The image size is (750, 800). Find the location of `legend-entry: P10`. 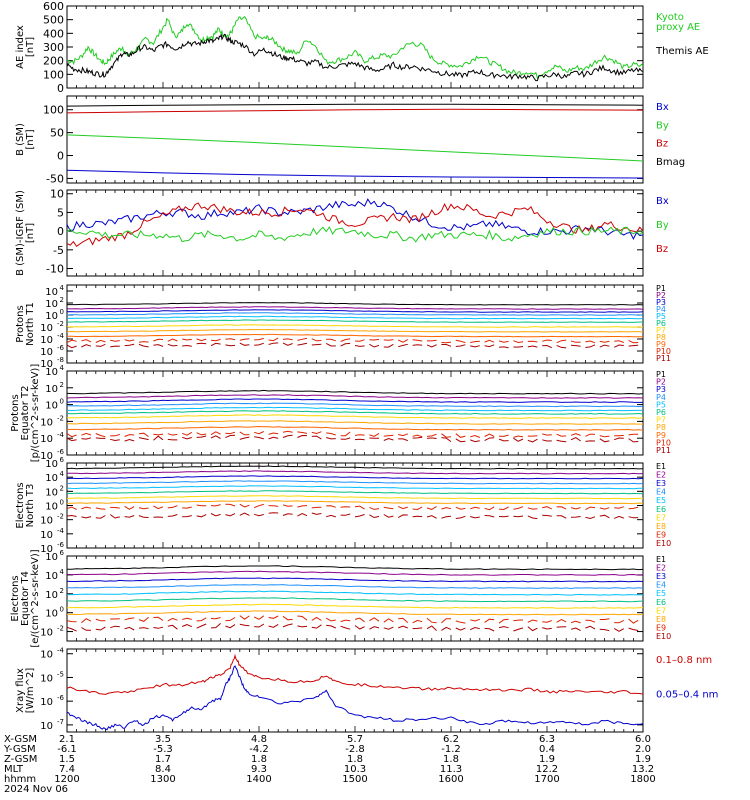

legend-entry: P10 is located at coordinates (663, 442).